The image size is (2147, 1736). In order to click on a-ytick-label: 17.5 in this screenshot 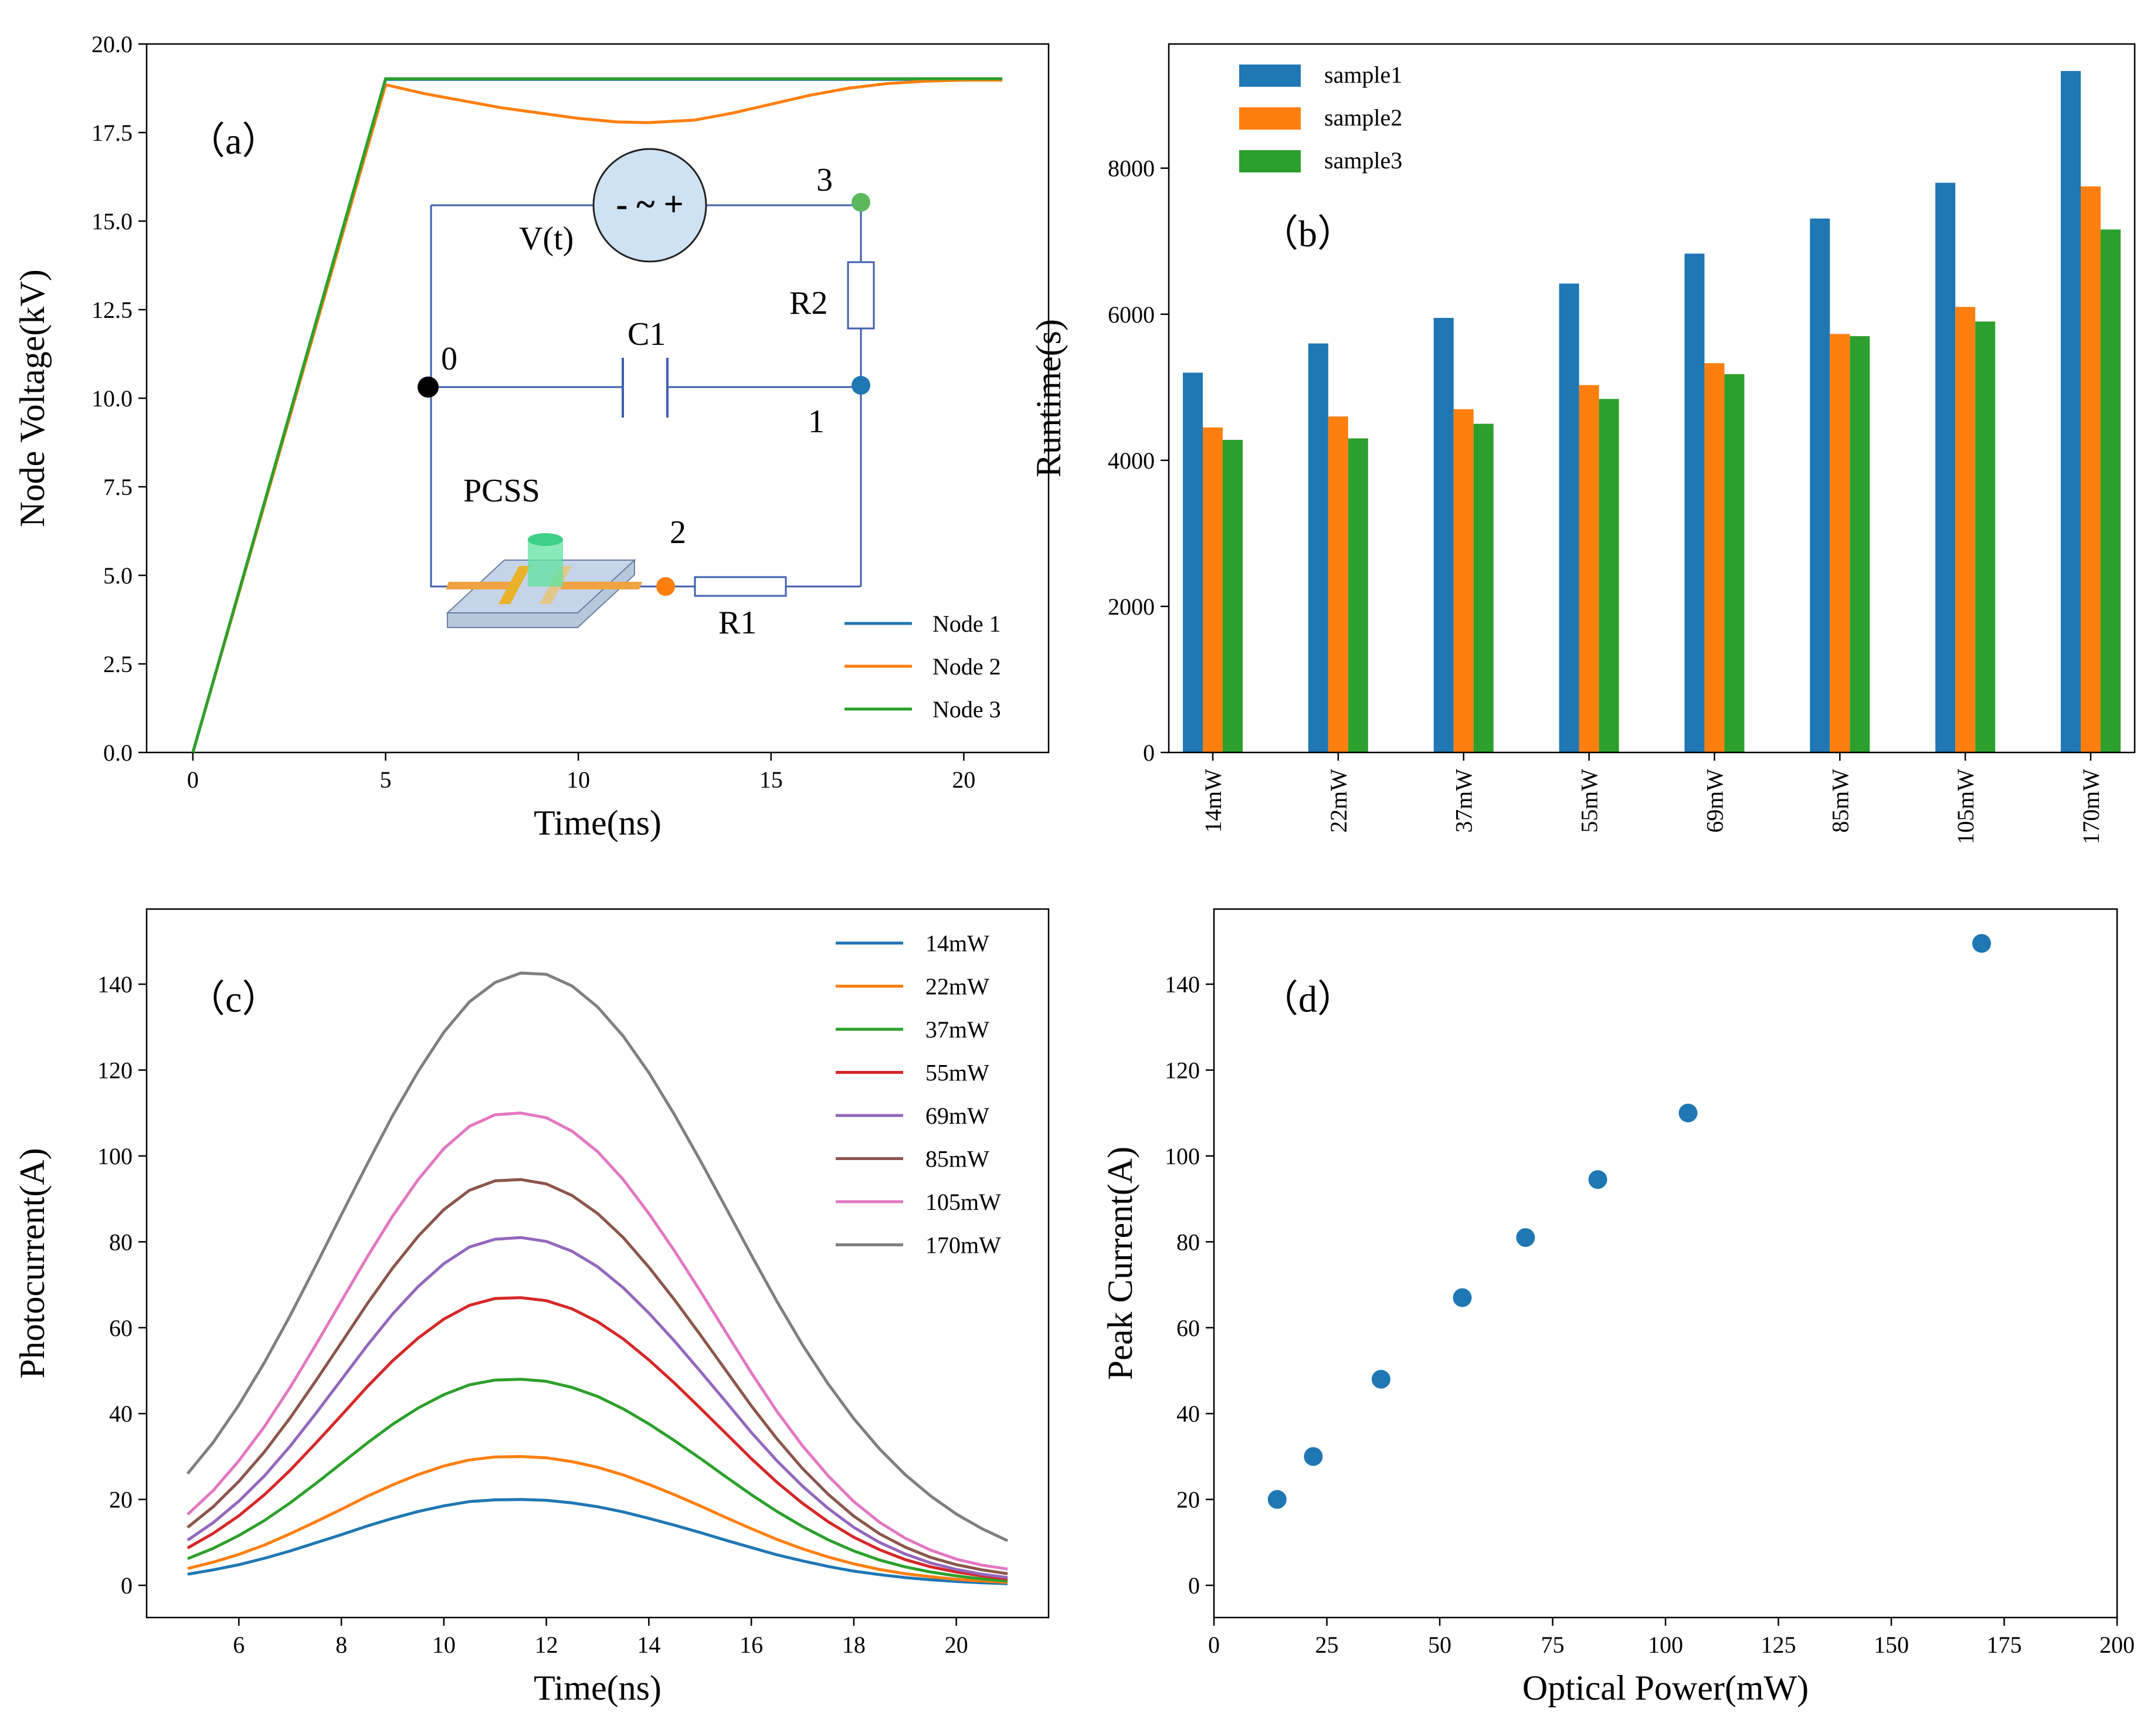, I will do `click(112, 133)`.